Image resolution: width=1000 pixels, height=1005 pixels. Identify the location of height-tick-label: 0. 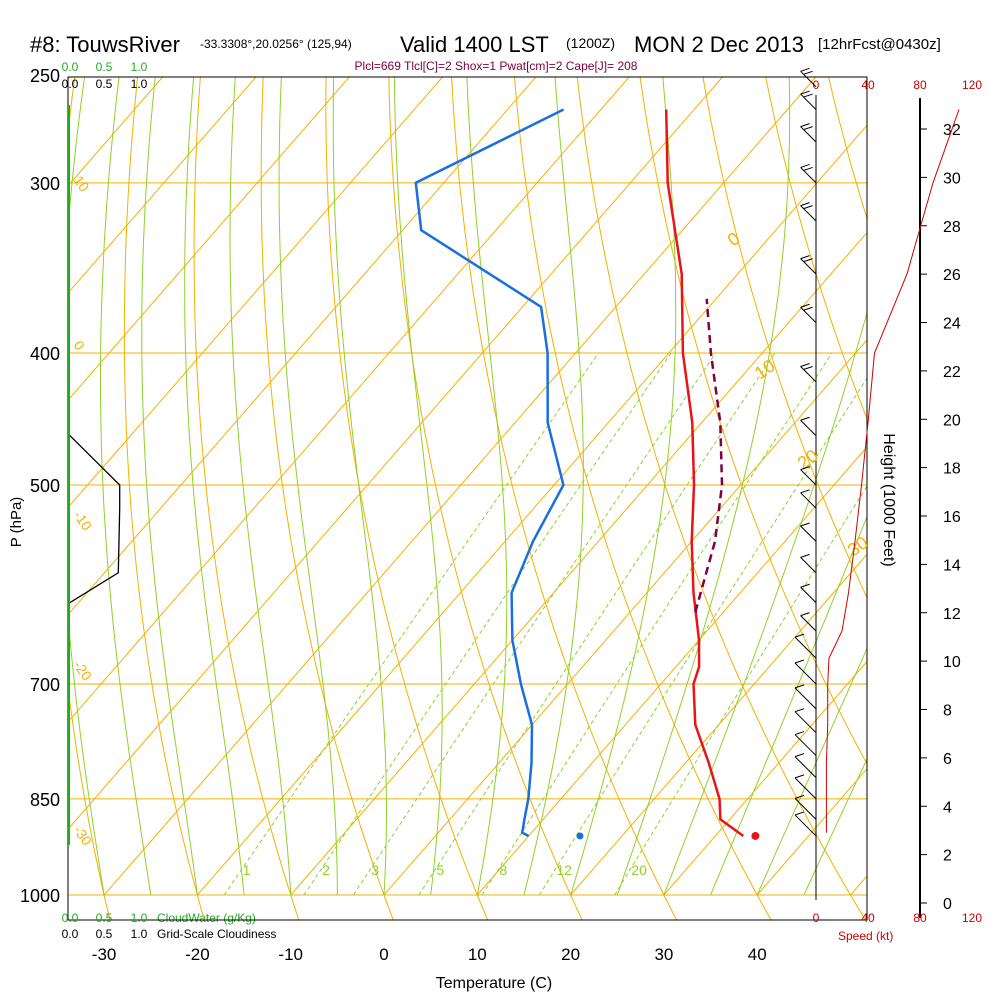
(947, 904).